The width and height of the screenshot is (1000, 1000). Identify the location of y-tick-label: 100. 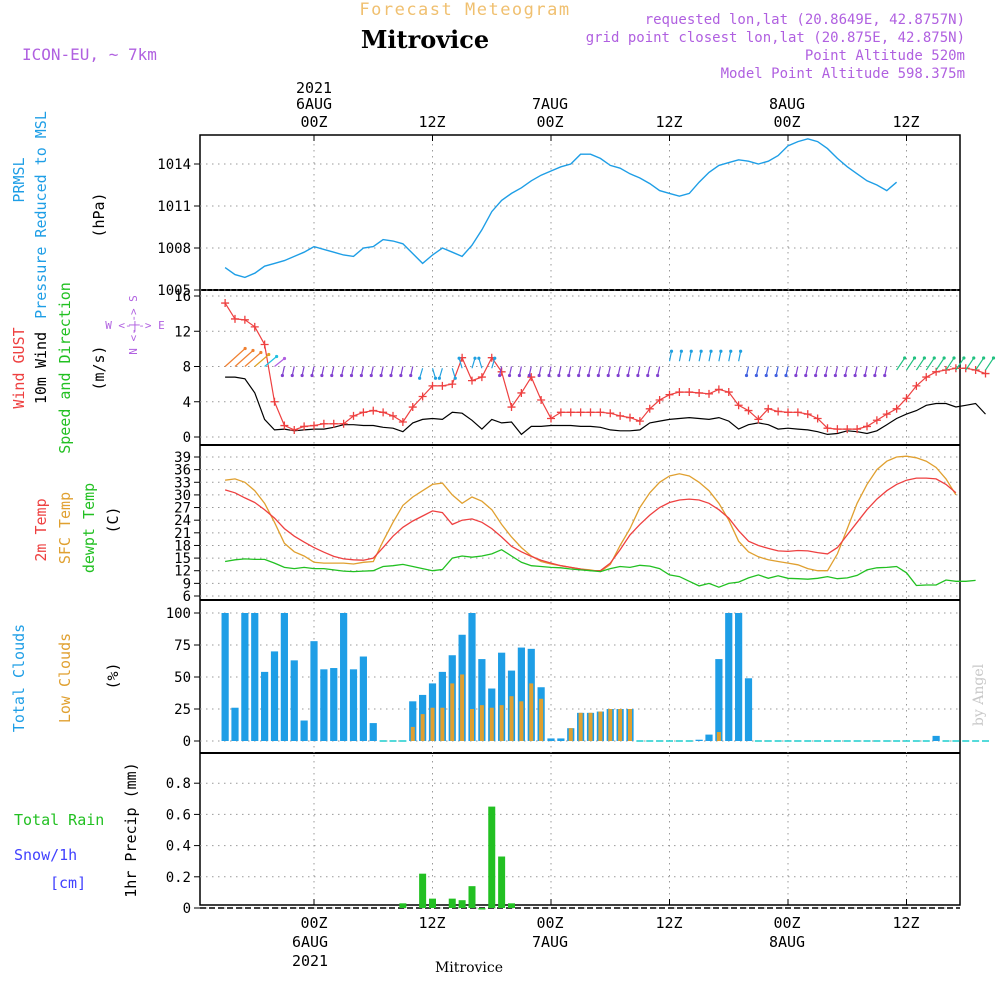
(178, 614).